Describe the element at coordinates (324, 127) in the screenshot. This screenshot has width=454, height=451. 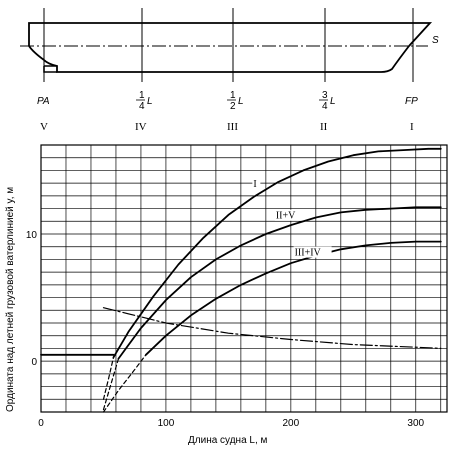
I see `roman-II: II` at that location.